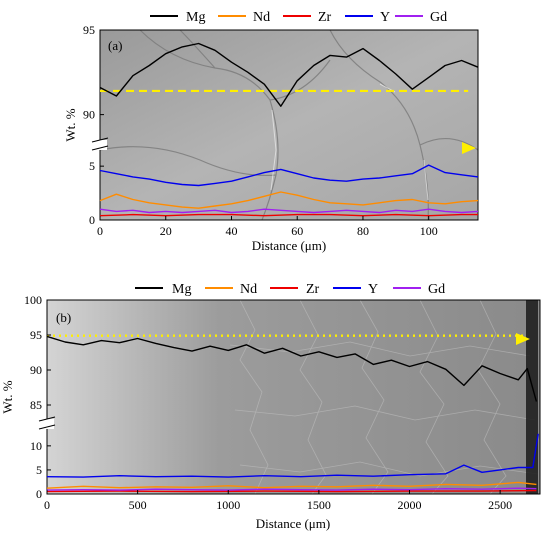 This screenshot has height=539, width=550. What do you see at coordinates (36, 405) in the screenshot?
I see `y-tick-label: 85` at bounding box center [36, 405].